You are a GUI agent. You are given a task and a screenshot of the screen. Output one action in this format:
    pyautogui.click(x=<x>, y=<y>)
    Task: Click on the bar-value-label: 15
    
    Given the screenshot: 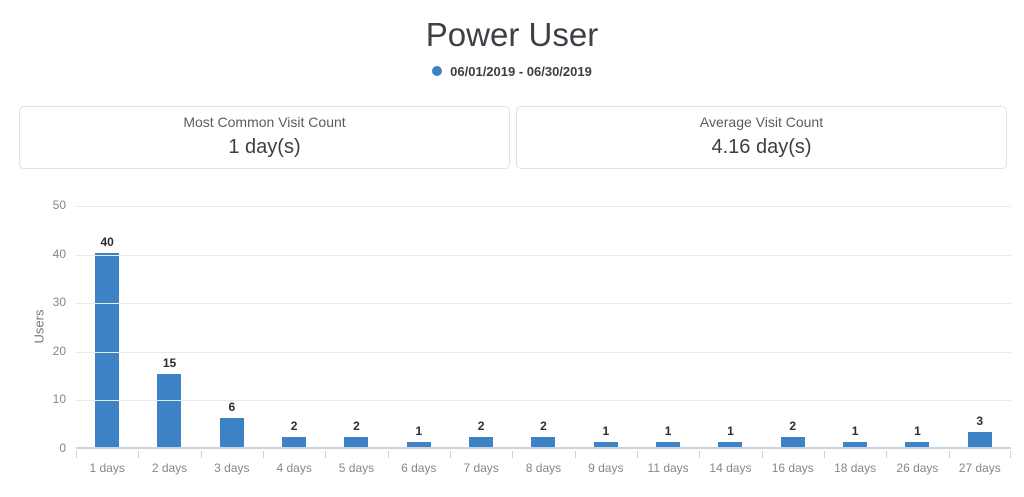 What is the action you would take?
    pyautogui.click(x=169, y=363)
    